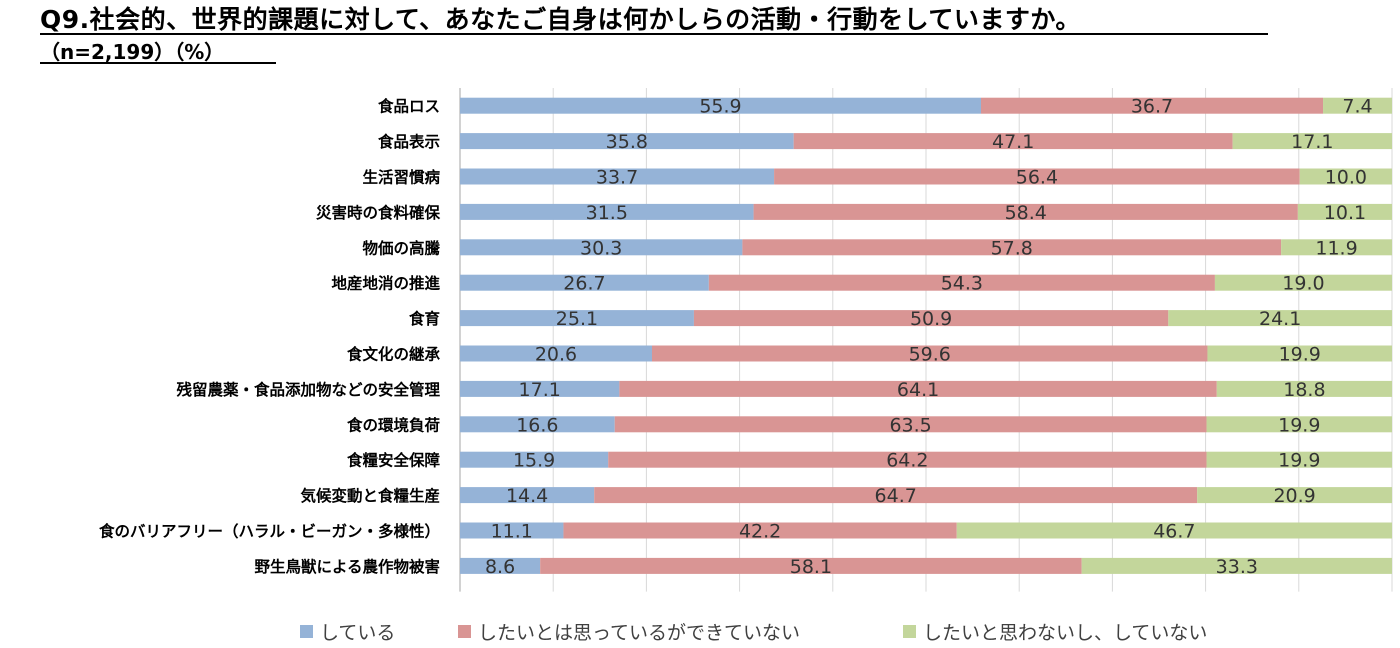 Image resolution: width=1400 pixels, height=648 pixels. I want to click on data-label: 15.9, so click(534, 461).